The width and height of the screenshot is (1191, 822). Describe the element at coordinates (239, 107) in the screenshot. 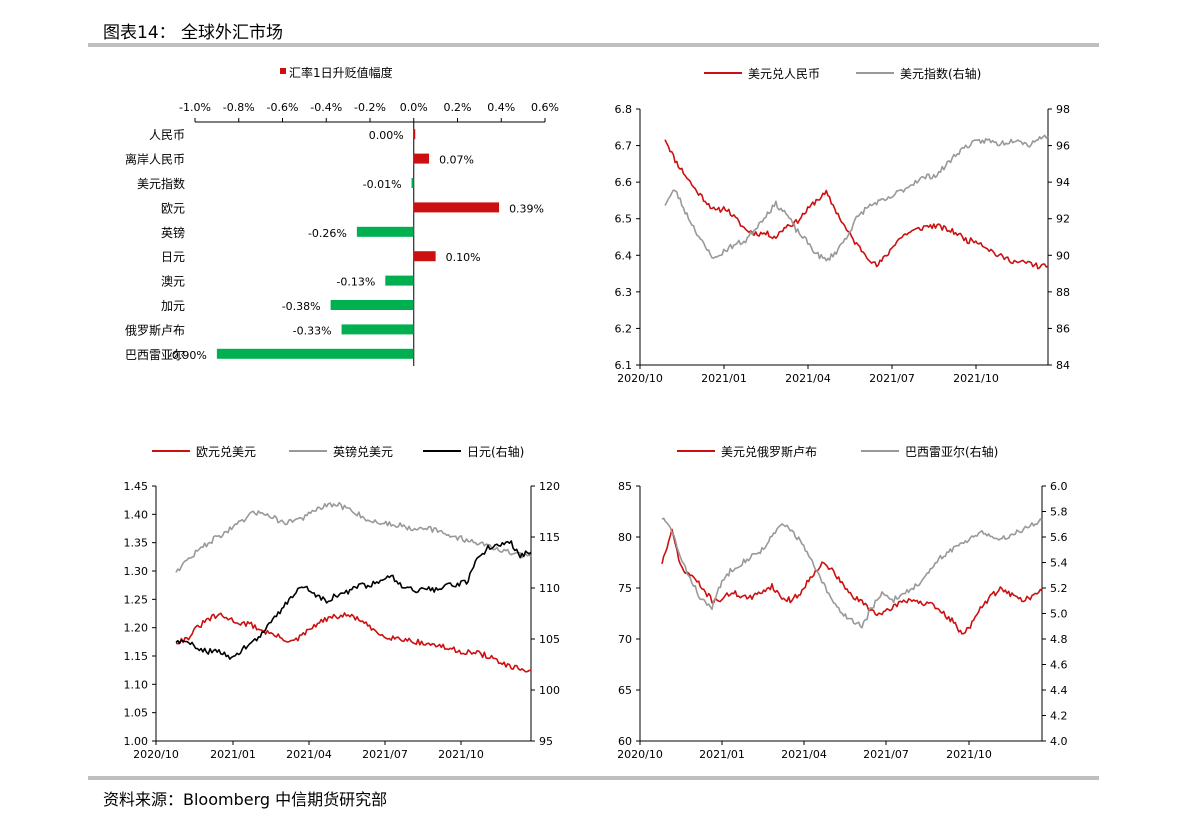

I see `x-tick-label: -0.8%` at that location.